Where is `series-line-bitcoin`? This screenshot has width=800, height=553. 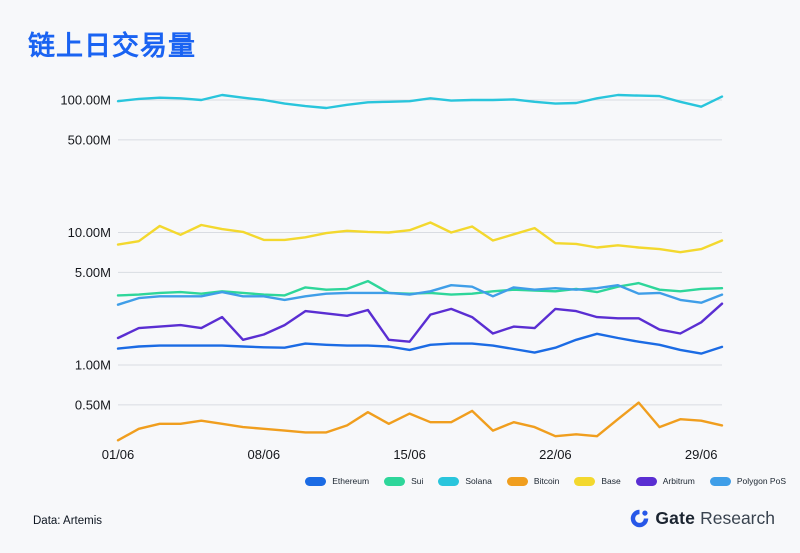
series-line-bitcoin is located at coordinates (420, 421).